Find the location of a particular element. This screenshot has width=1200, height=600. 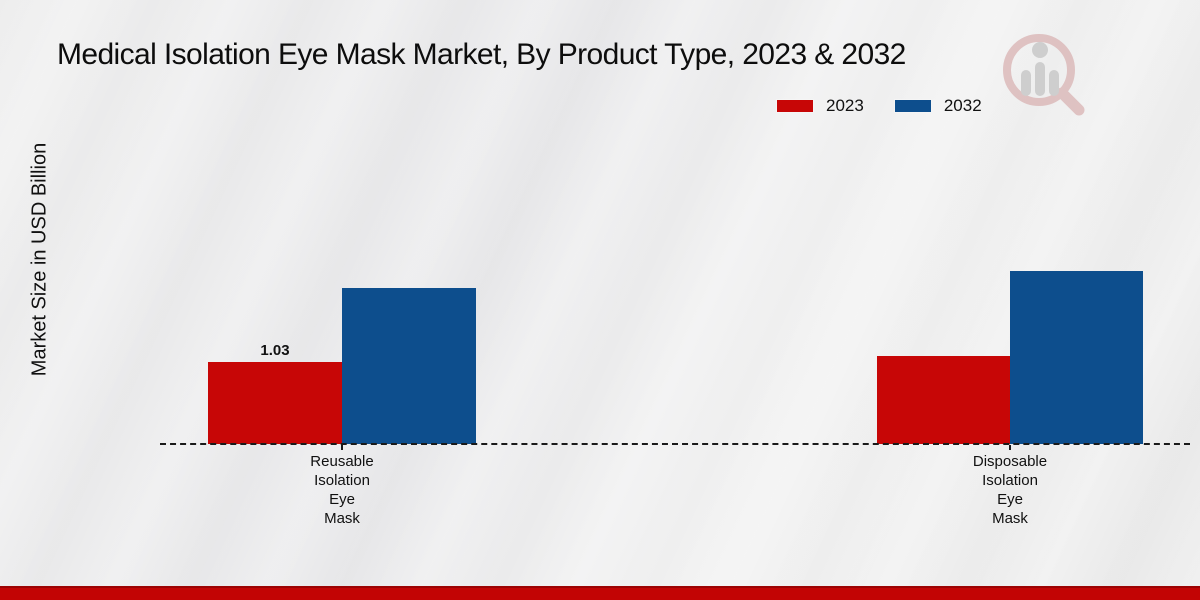

legend-item-2023: 2023 is located at coordinates (820, 106).